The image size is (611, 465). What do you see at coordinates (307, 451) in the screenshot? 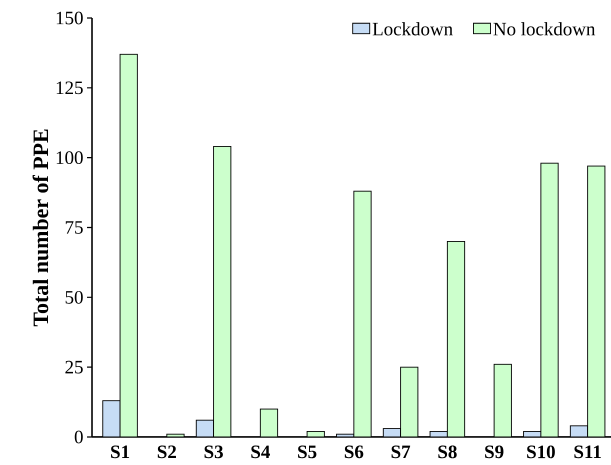
I see `x-tick-label: S5` at bounding box center [307, 451].